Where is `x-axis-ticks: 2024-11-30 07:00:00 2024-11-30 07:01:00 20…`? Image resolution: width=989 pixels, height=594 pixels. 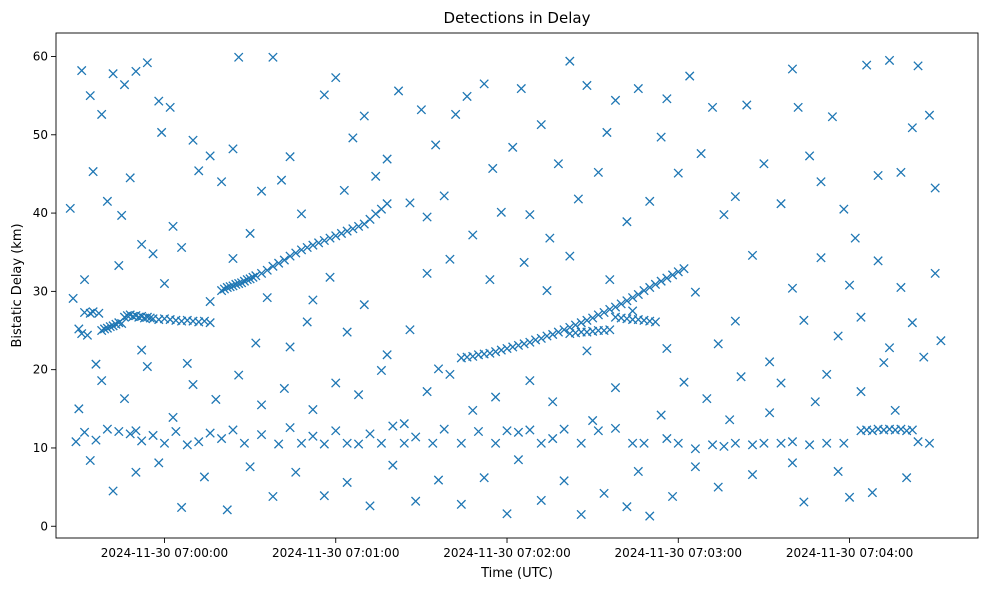 x-axis-ticks: 2024-11-30 07:00:00 2024-11-30 07:01:00 20… is located at coordinates (507, 549).